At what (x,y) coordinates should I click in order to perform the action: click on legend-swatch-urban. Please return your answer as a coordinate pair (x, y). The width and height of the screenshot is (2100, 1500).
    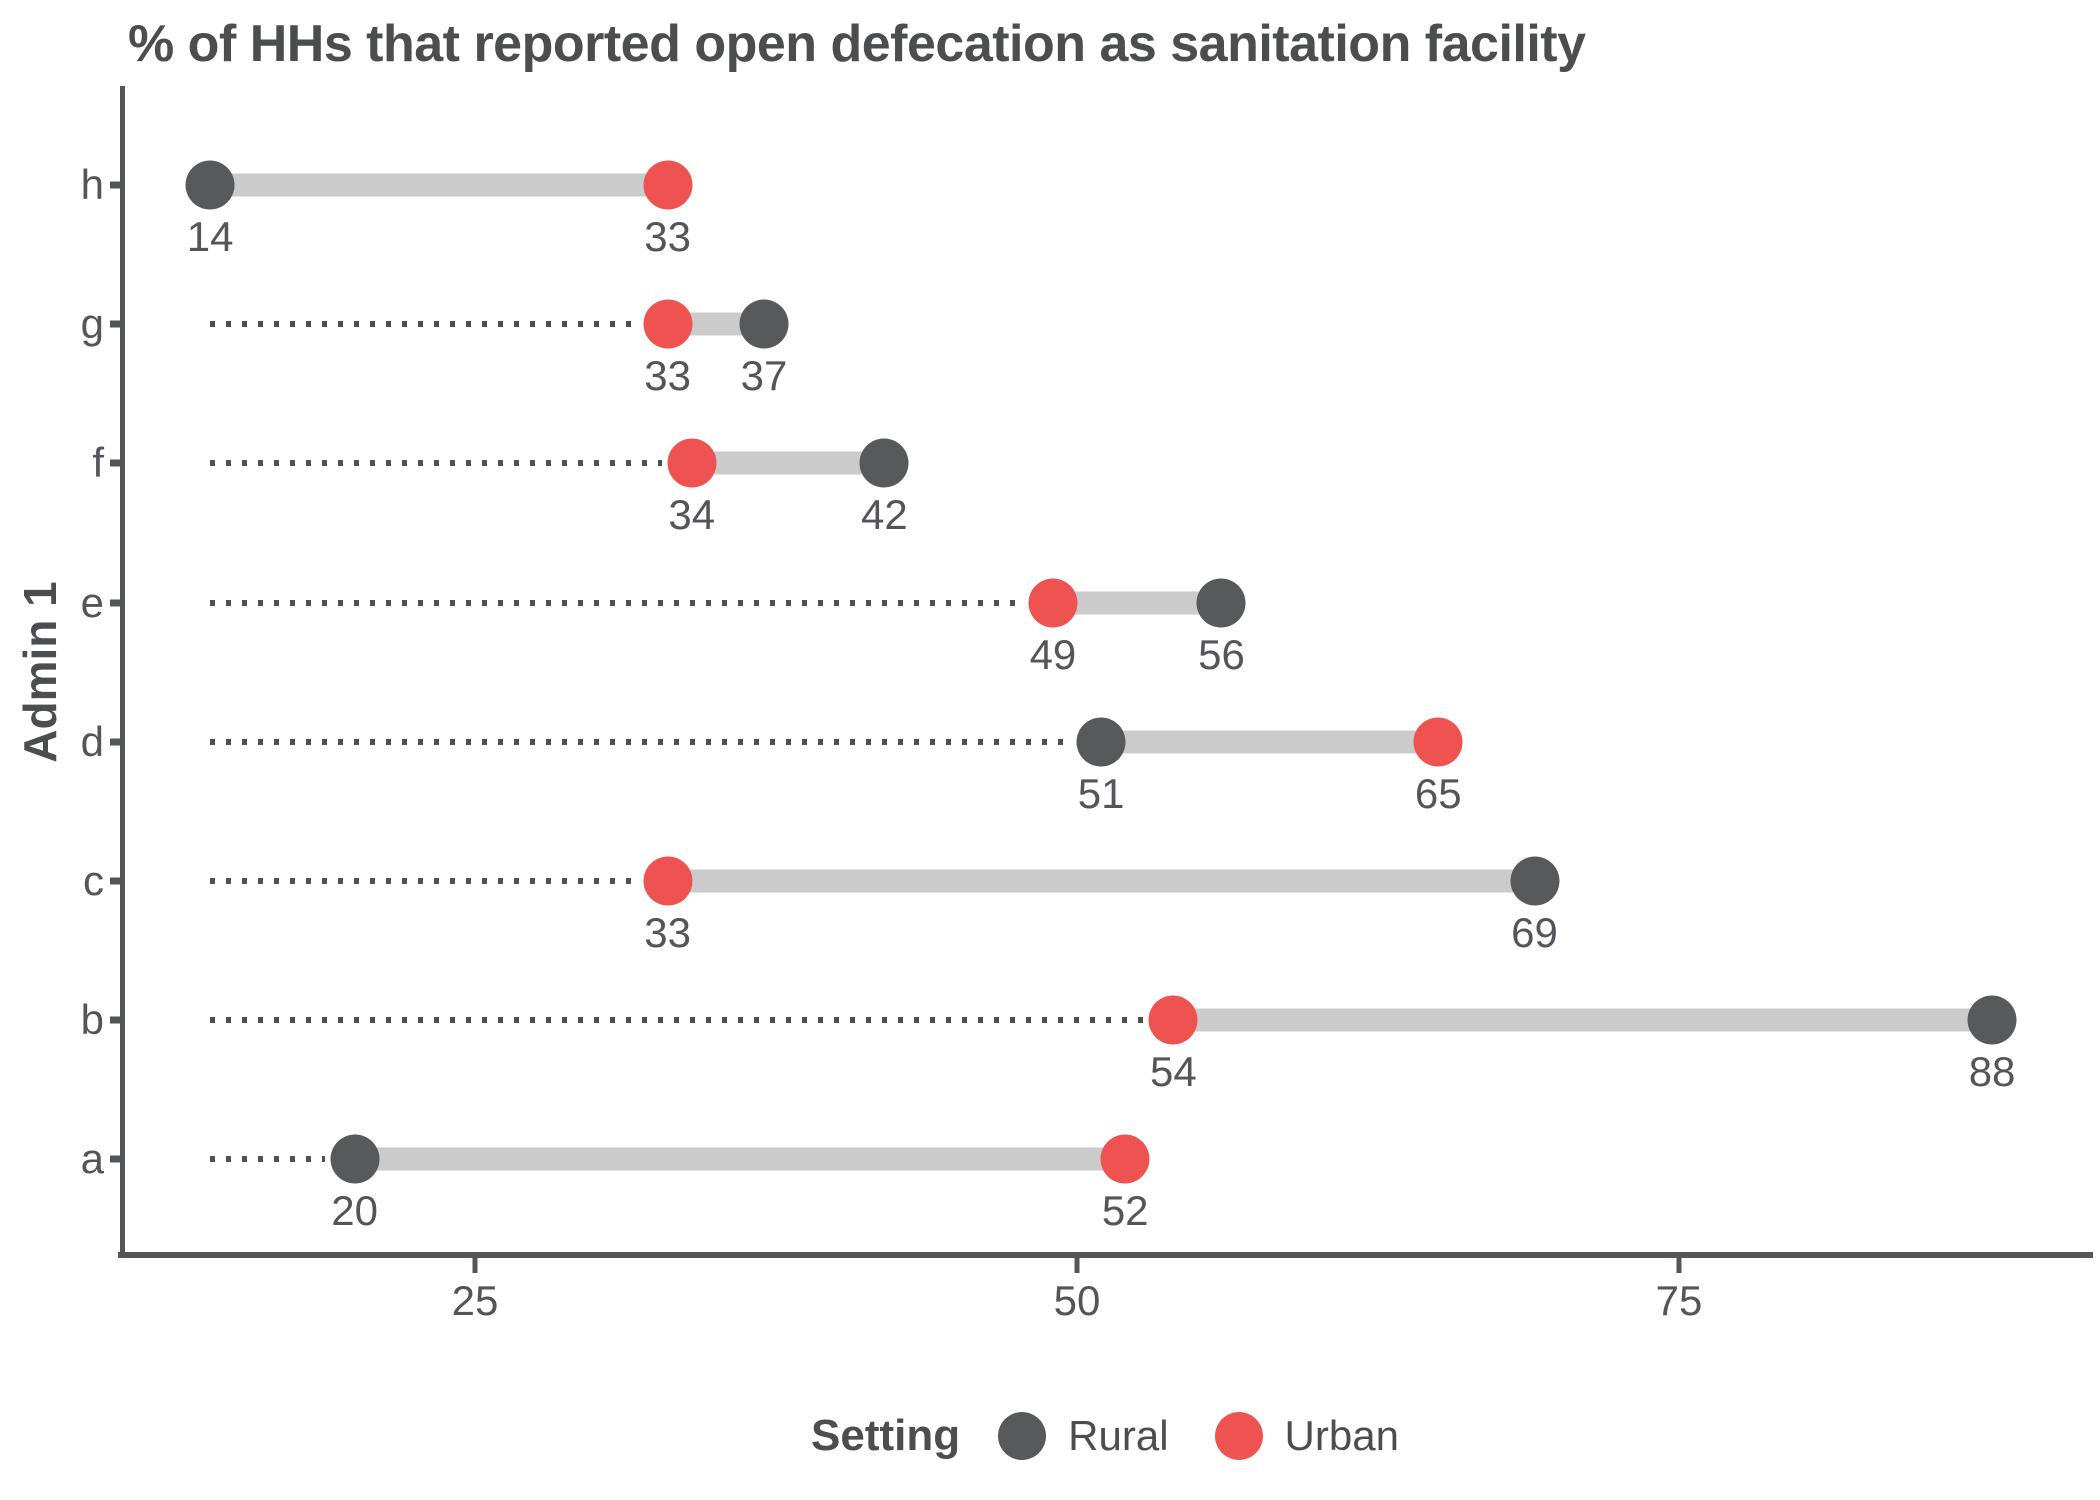
    Looking at the image, I should click on (1238, 1436).